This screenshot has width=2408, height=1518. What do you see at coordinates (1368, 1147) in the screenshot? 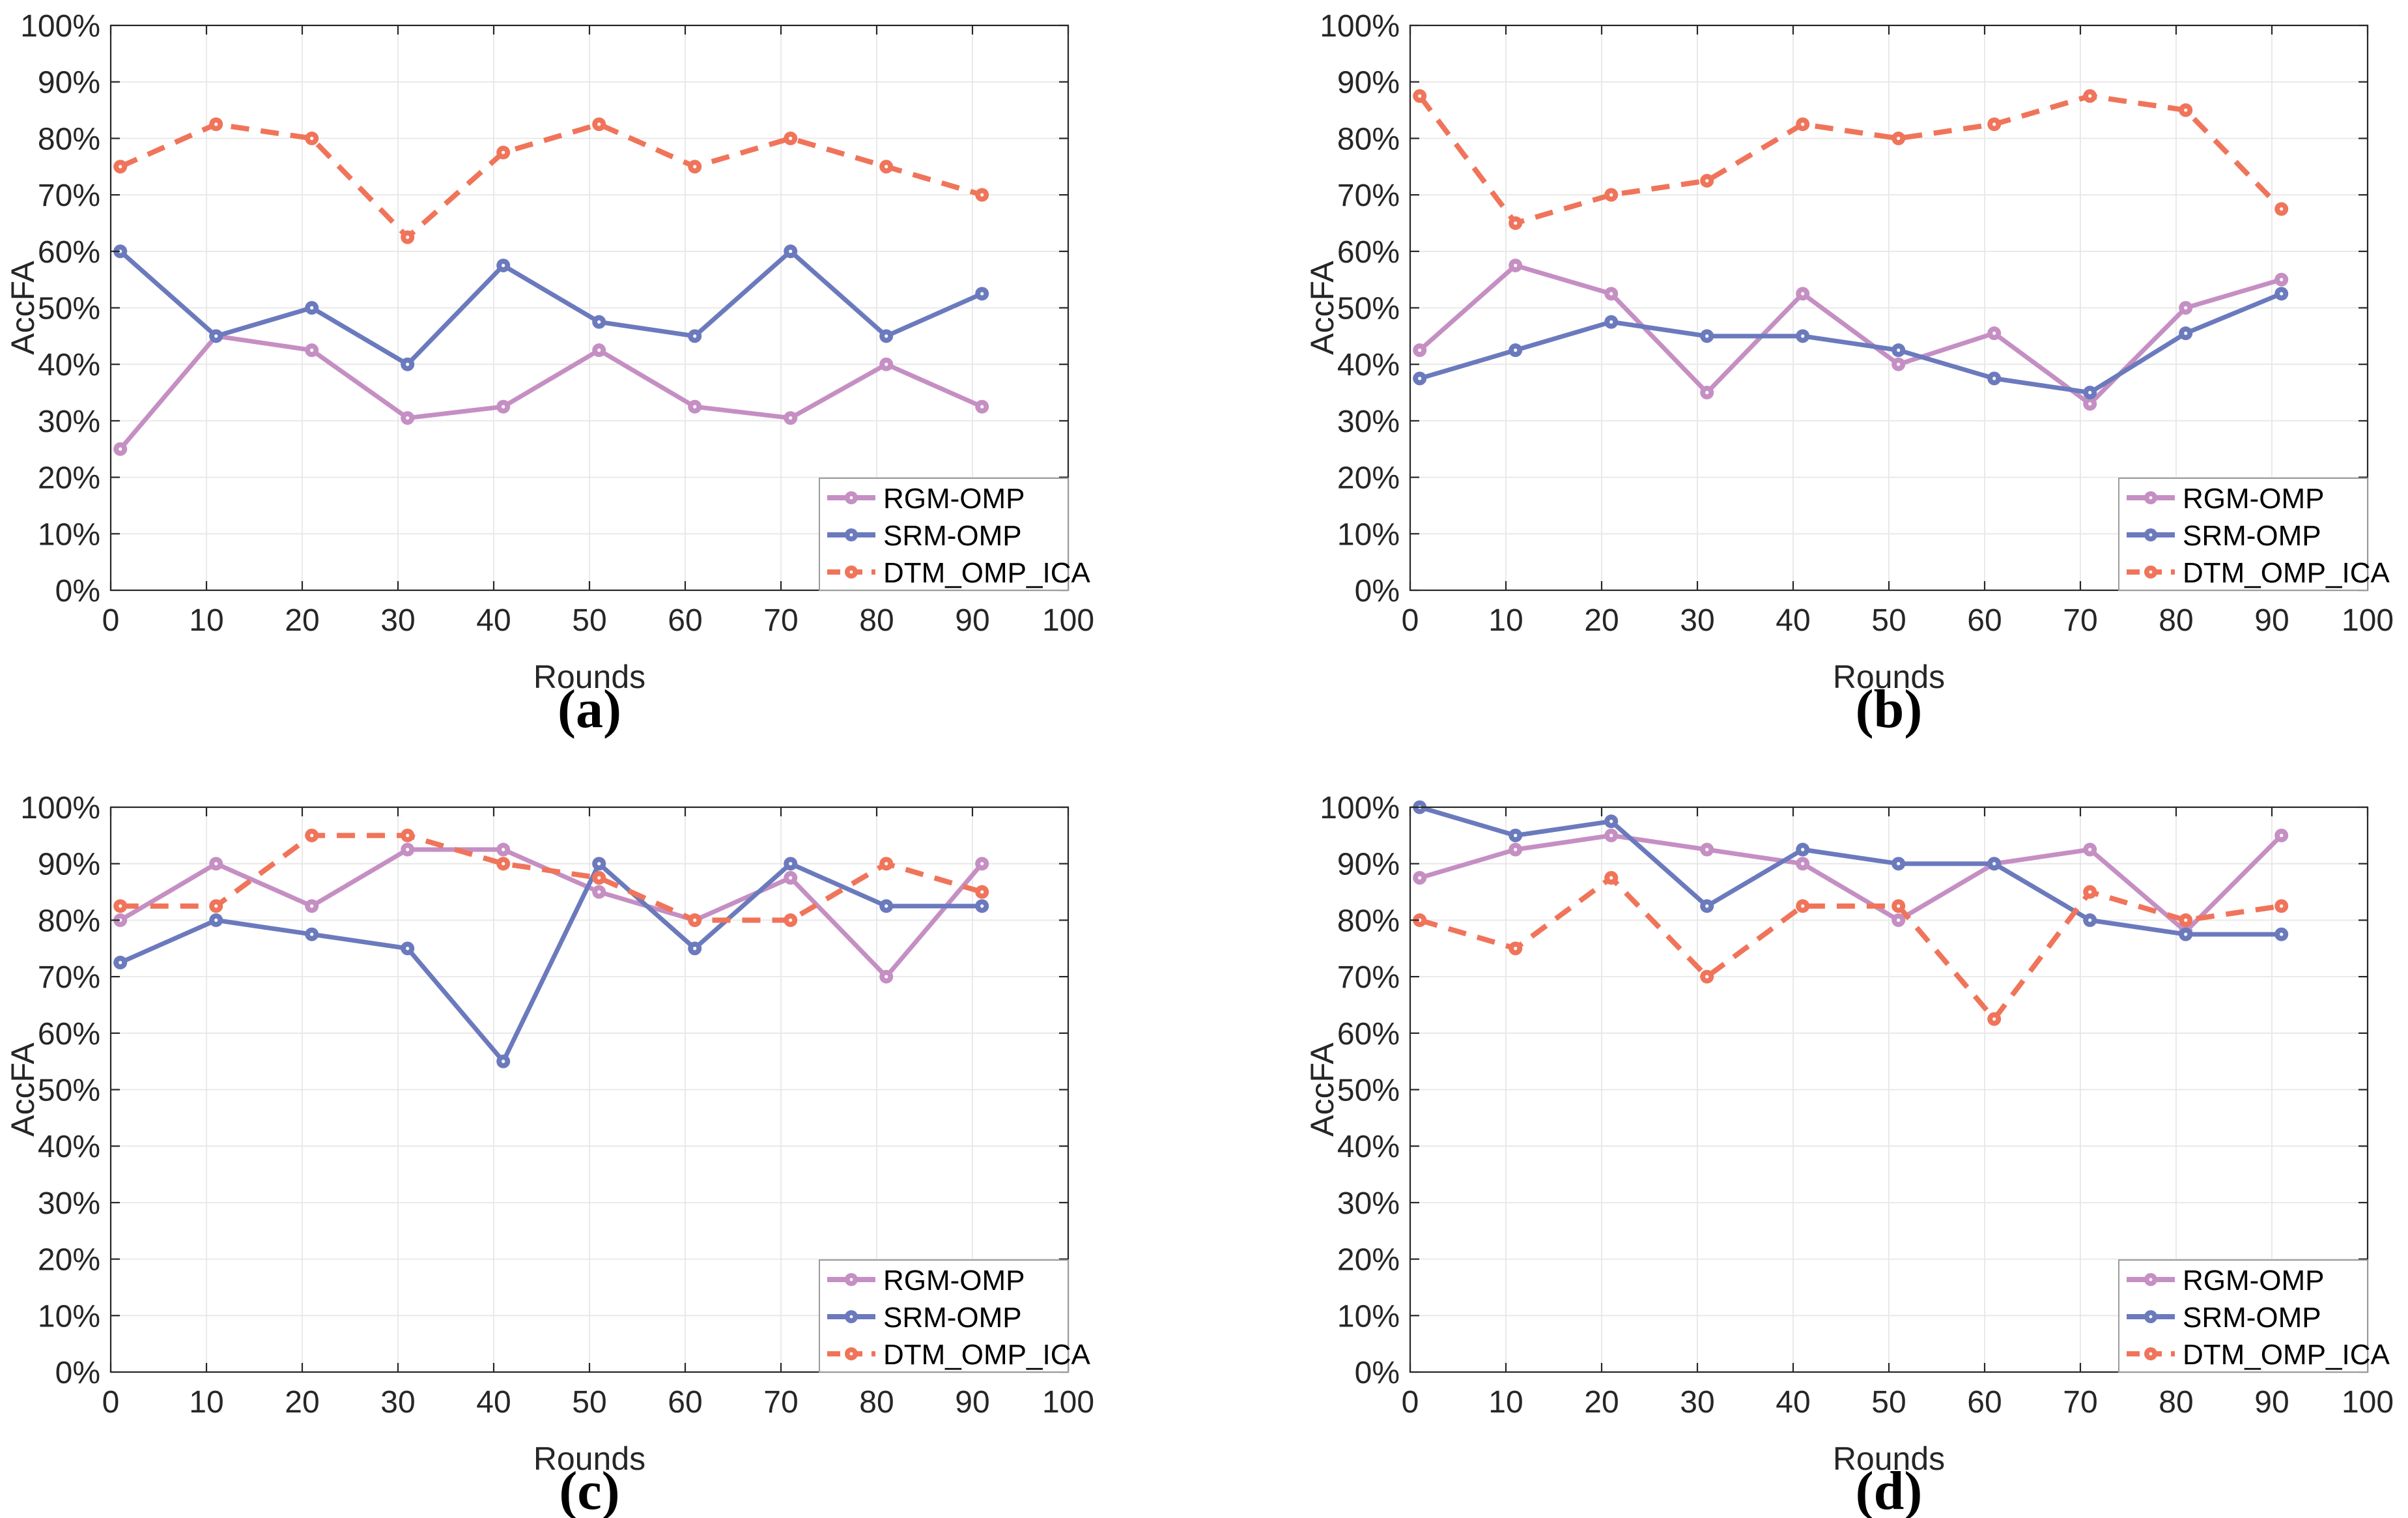
I see `y-tick-label: 40%` at bounding box center [1368, 1147].